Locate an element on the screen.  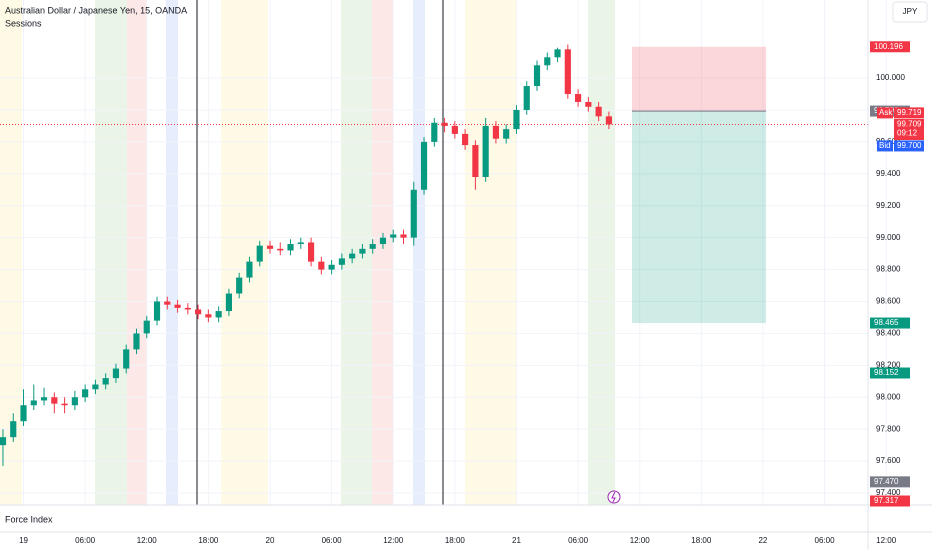
y-tick-label: 98.400 is located at coordinates (888, 333).